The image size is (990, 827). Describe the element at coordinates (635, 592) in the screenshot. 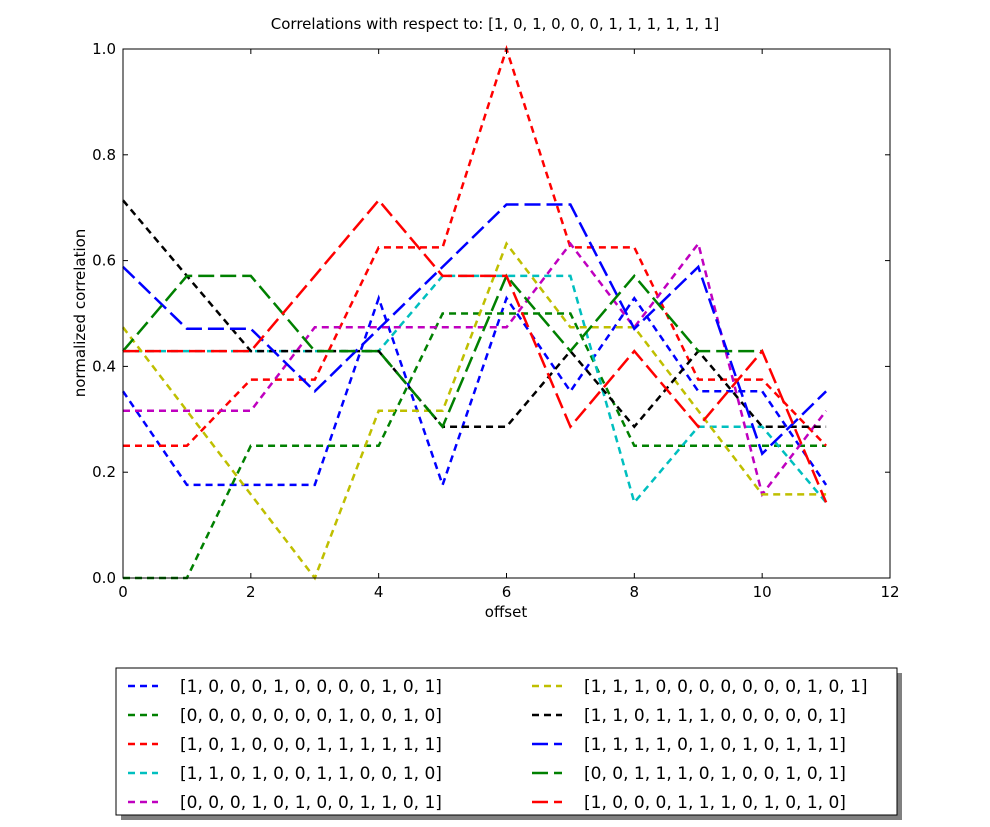

I see `x-tick-label: 8` at that location.